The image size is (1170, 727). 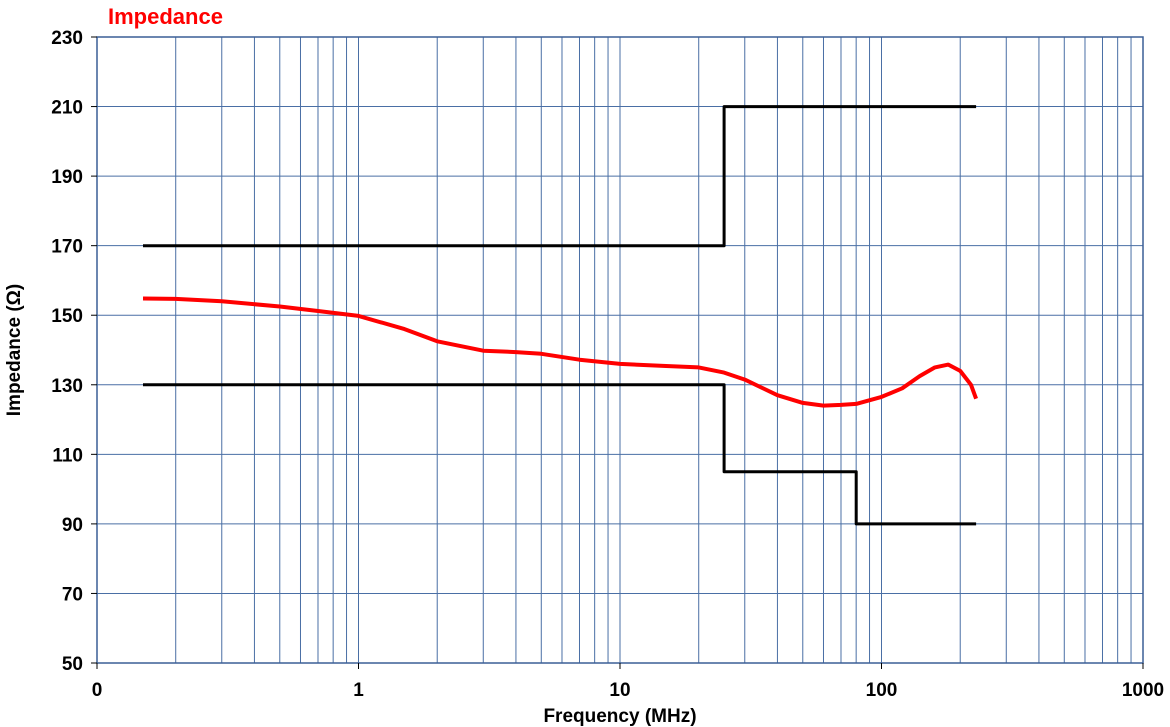 What do you see at coordinates (67, 177) in the screenshot?
I see `y-tick-label: 190` at bounding box center [67, 177].